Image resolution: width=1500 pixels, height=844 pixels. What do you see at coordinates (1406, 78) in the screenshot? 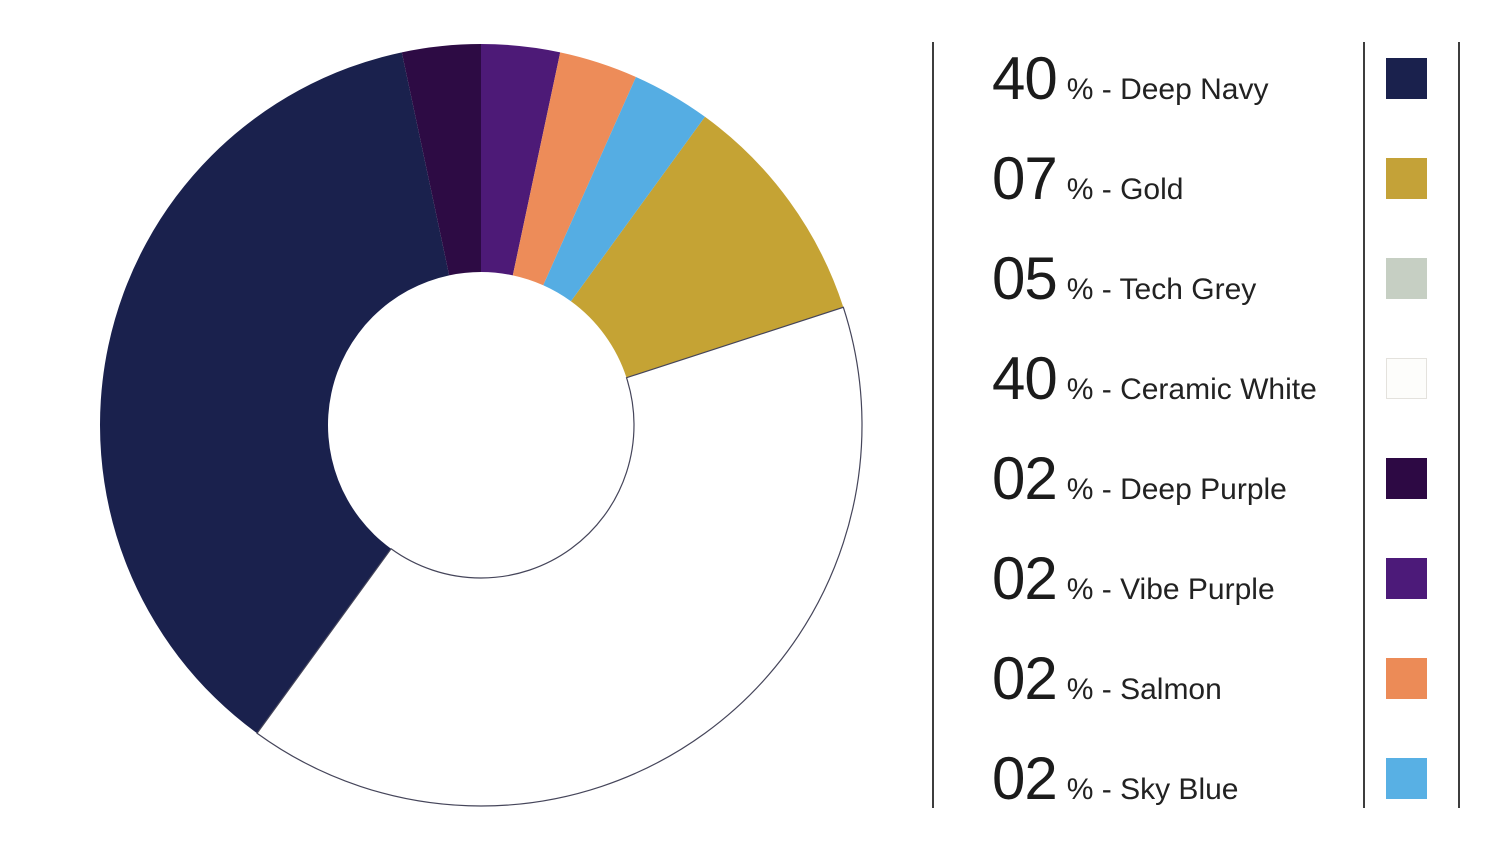
I see `legend-swatch-deep-navy` at bounding box center [1406, 78].